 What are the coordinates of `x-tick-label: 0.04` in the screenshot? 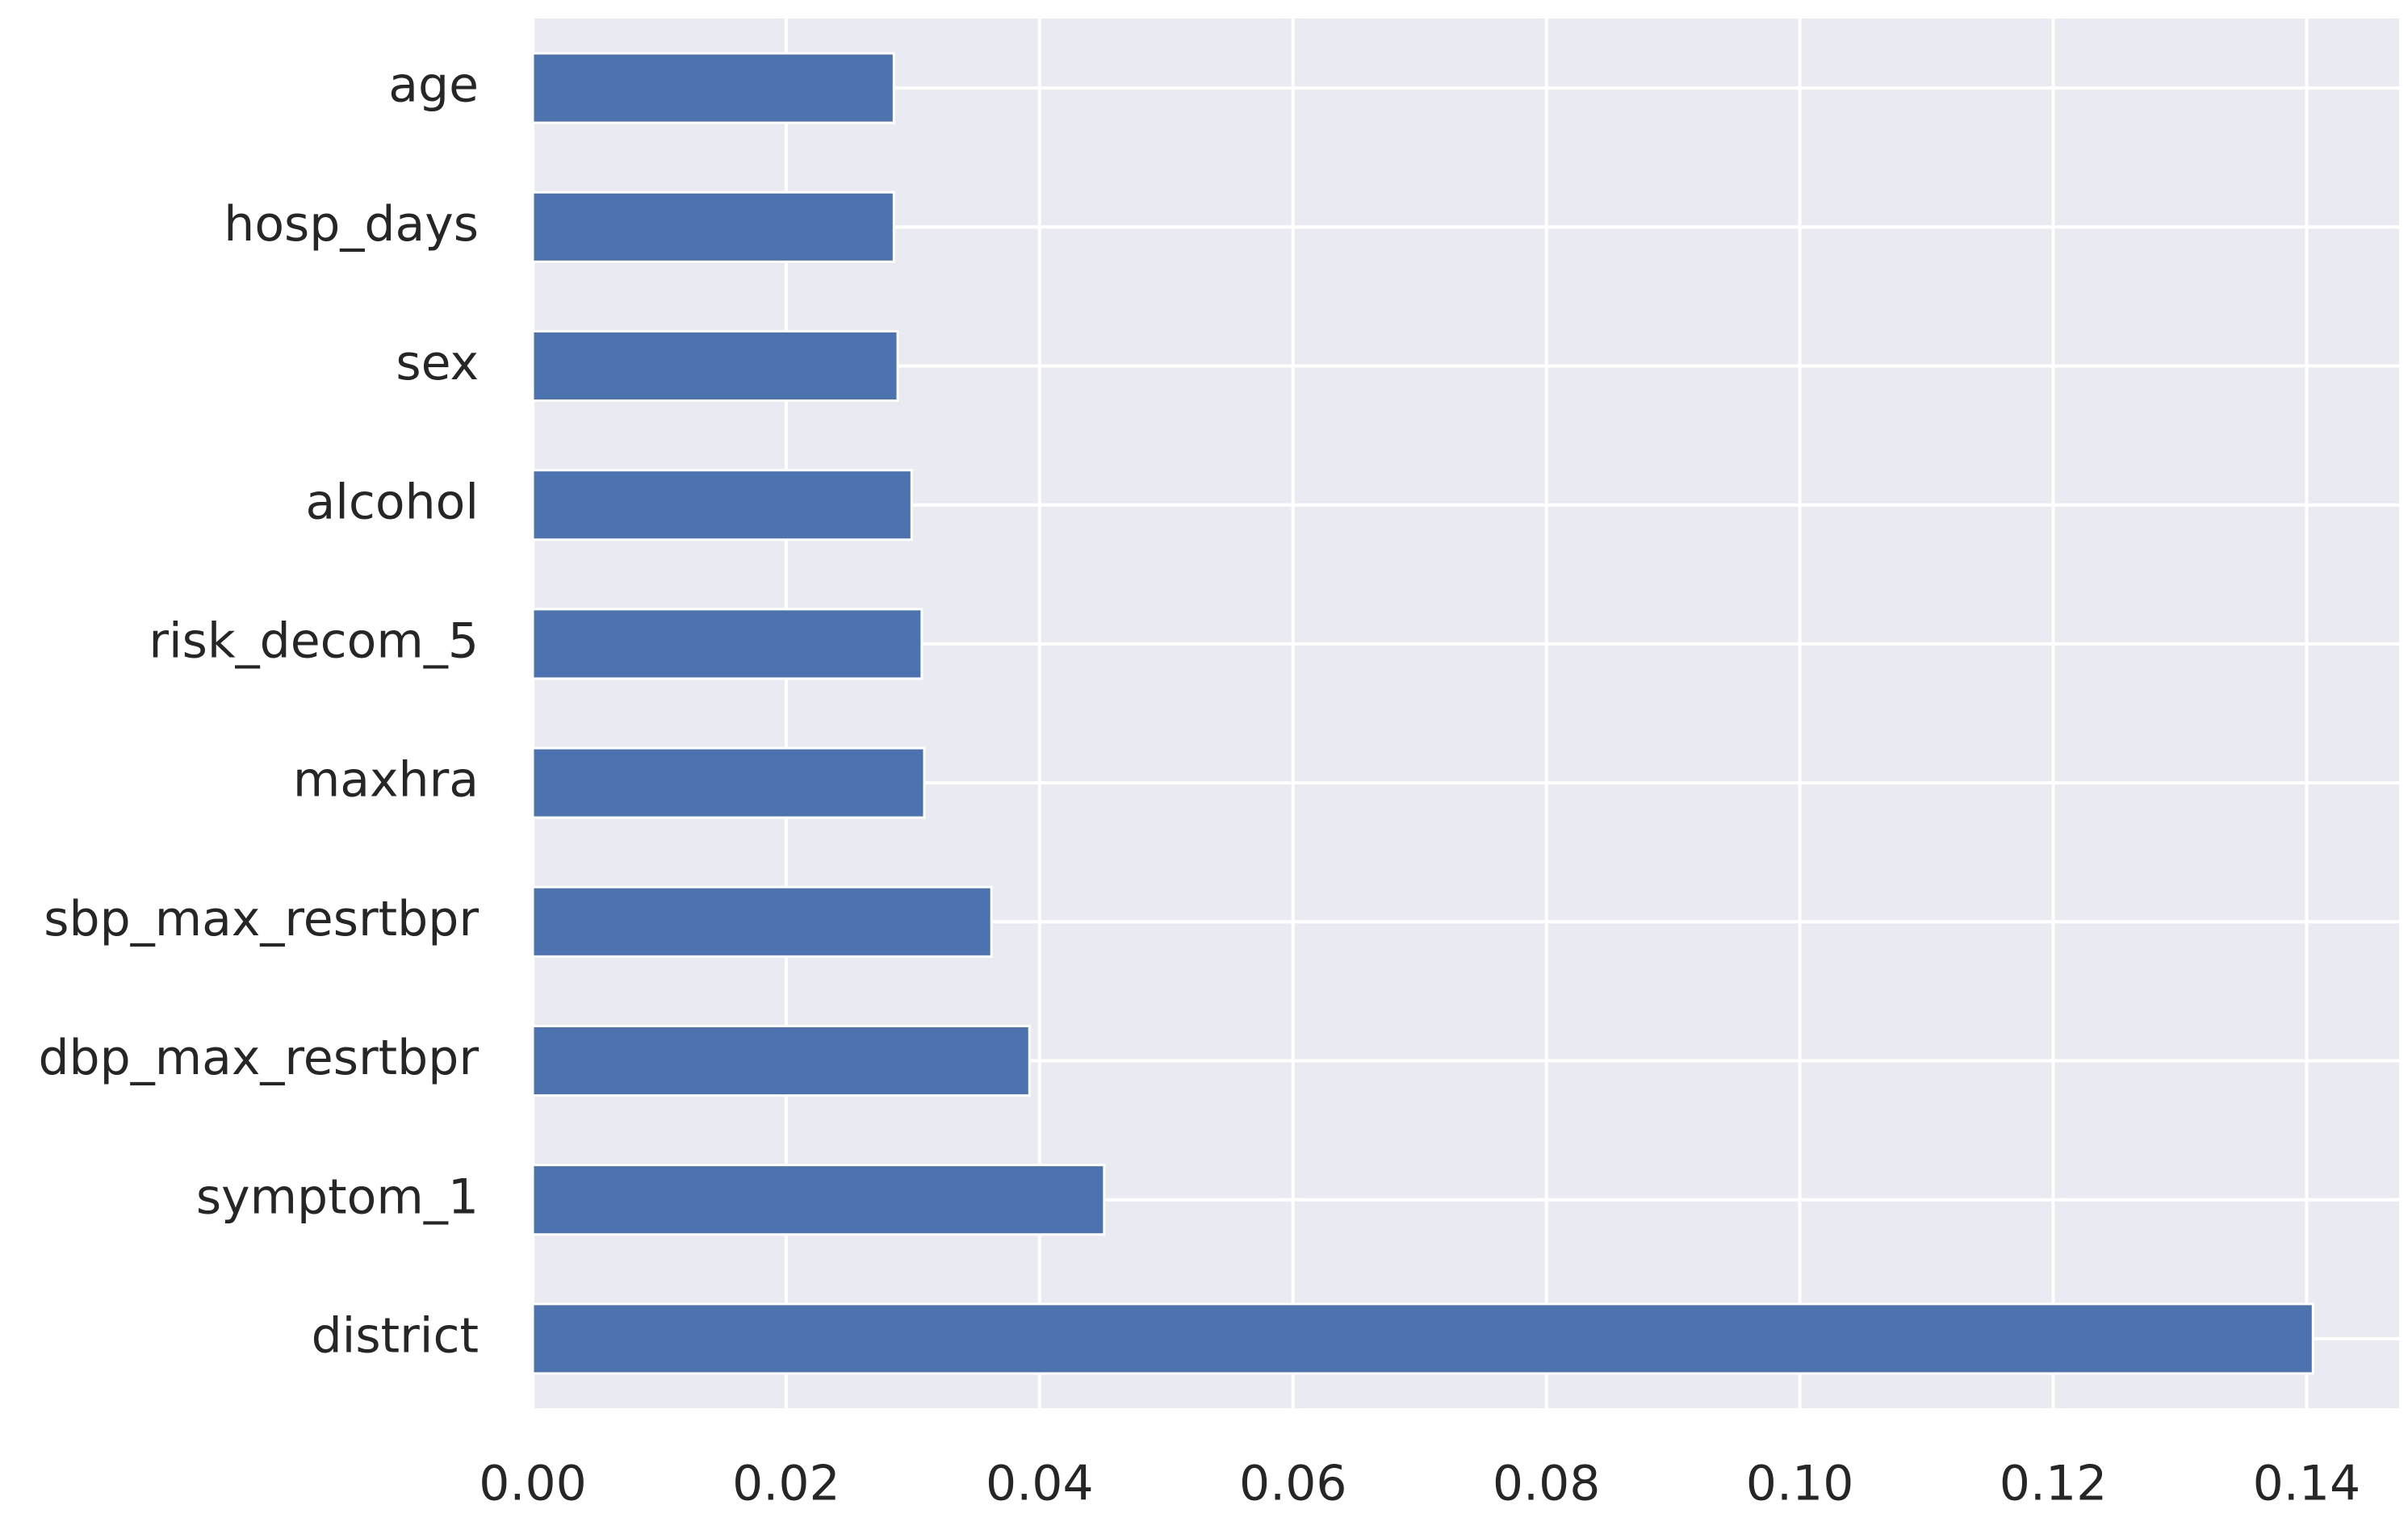 It's located at (1040, 1484).